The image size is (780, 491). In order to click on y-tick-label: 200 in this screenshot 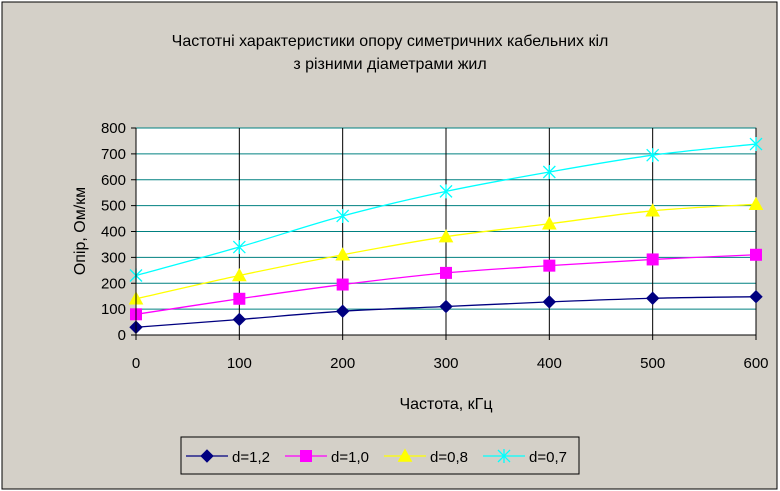, I will do `click(113, 283)`.